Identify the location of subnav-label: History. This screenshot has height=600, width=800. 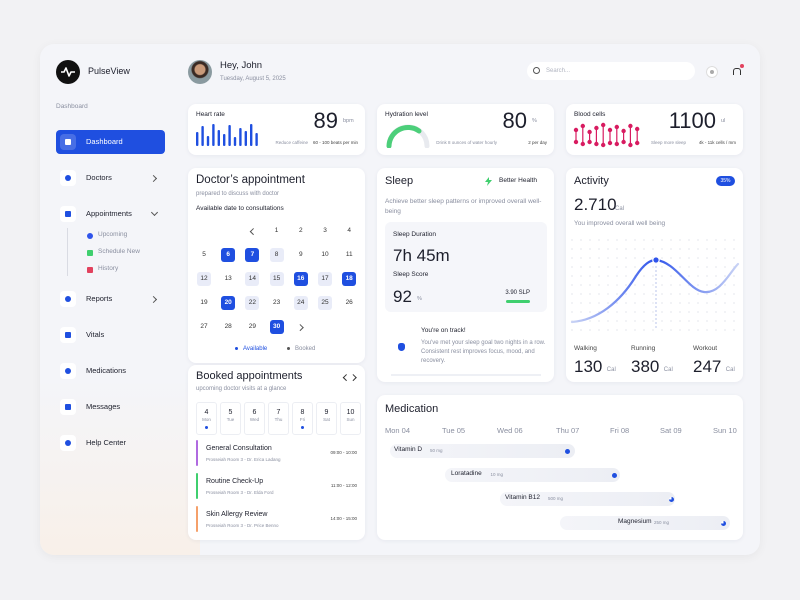
(108, 269).